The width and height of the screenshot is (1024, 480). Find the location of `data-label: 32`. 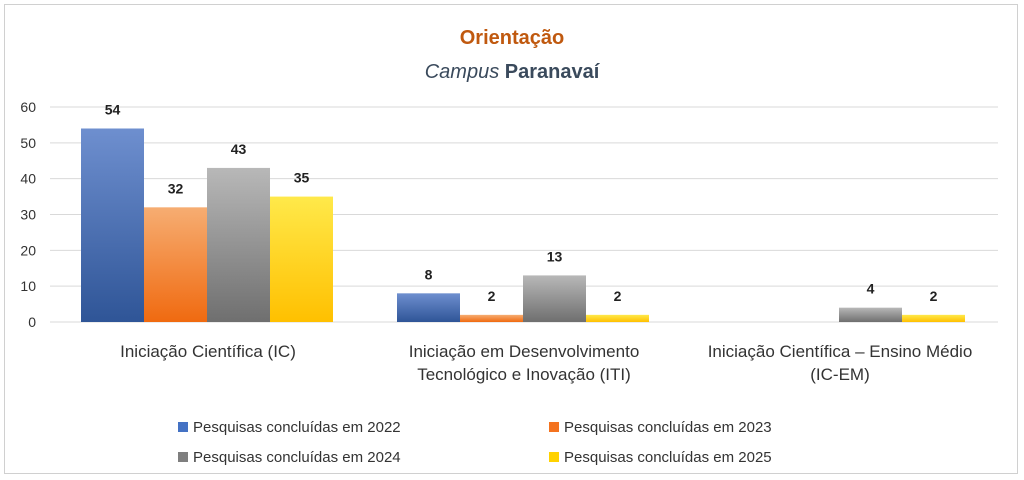

data-label: 32 is located at coordinates (176, 188).